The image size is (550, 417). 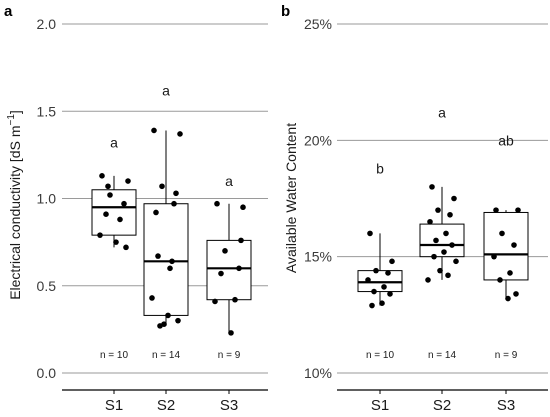 What do you see at coordinates (15, 213) in the screenshot?
I see `panel-a-y-axis-title-main: Electrical conductivity [dS m` at bounding box center [15, 213].